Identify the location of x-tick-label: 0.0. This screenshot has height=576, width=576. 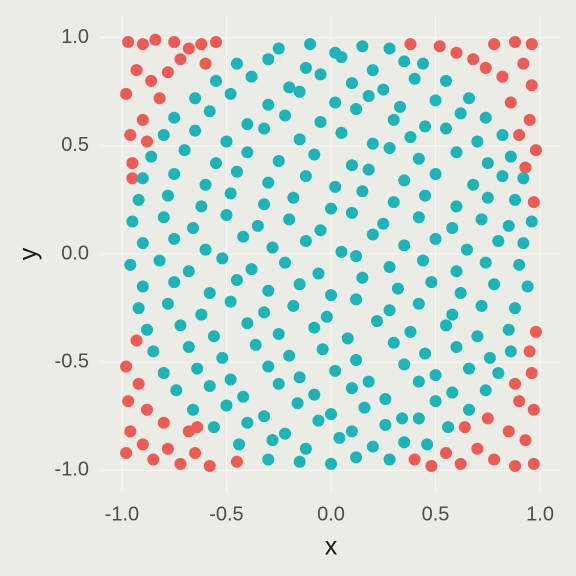
(331, 514).